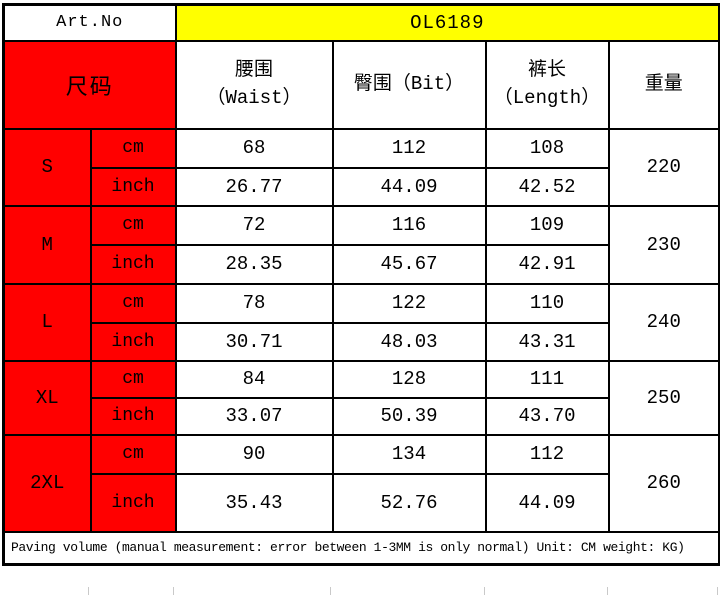  I want to click on size-cell: XL, so click(47, 397).